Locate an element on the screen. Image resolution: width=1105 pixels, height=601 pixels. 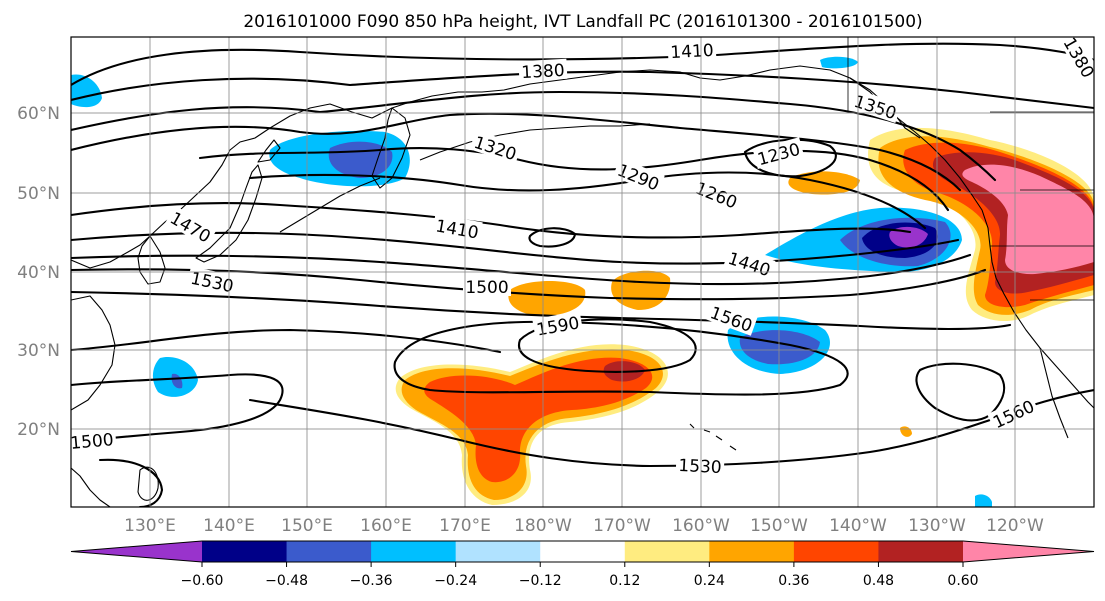
colorbar-extend-min is located at coordinates (136, 551).